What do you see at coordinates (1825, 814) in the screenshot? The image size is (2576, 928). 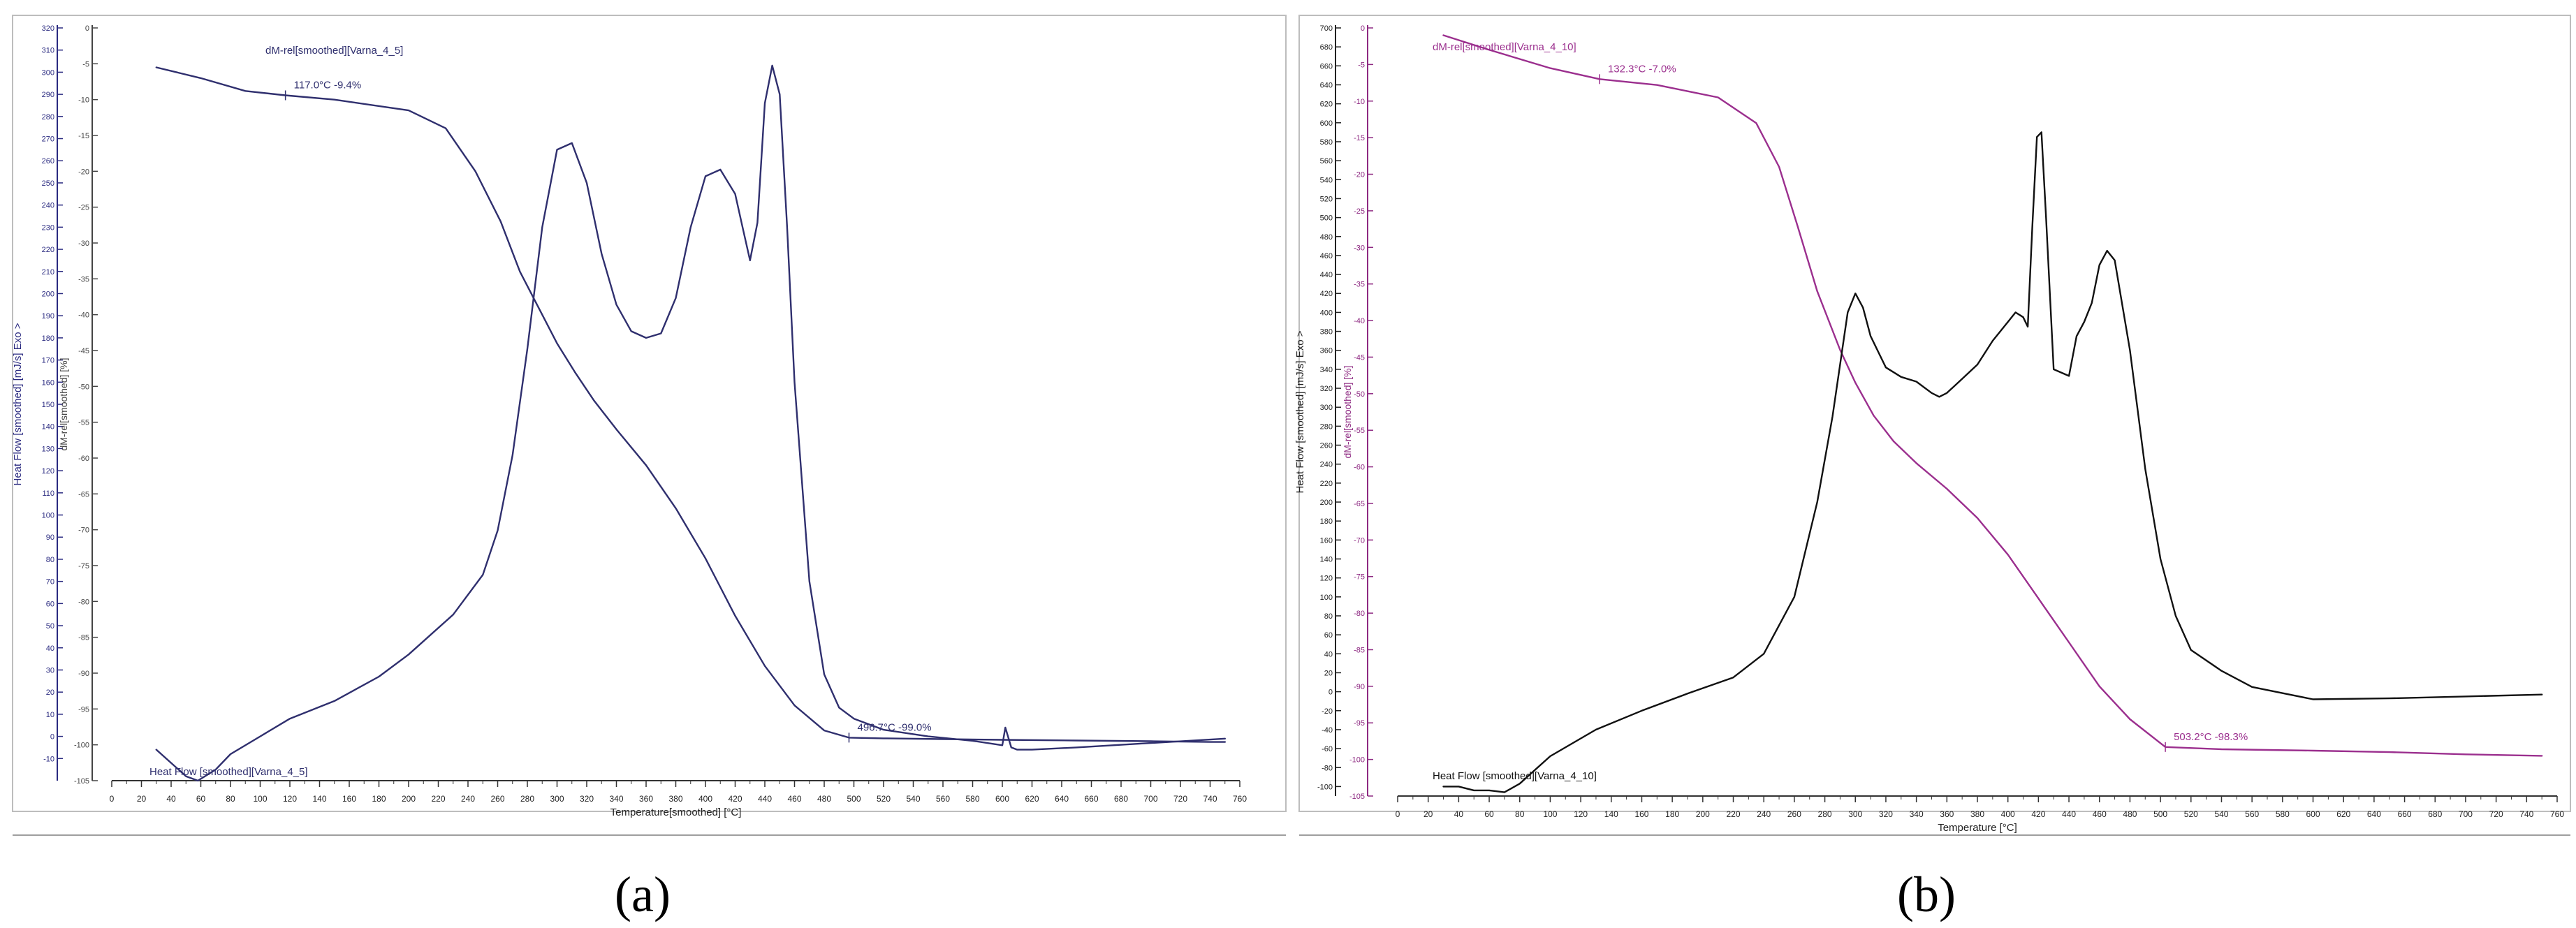 I see `x-tick-label-b: 280` at bounding box center [1825, 814].